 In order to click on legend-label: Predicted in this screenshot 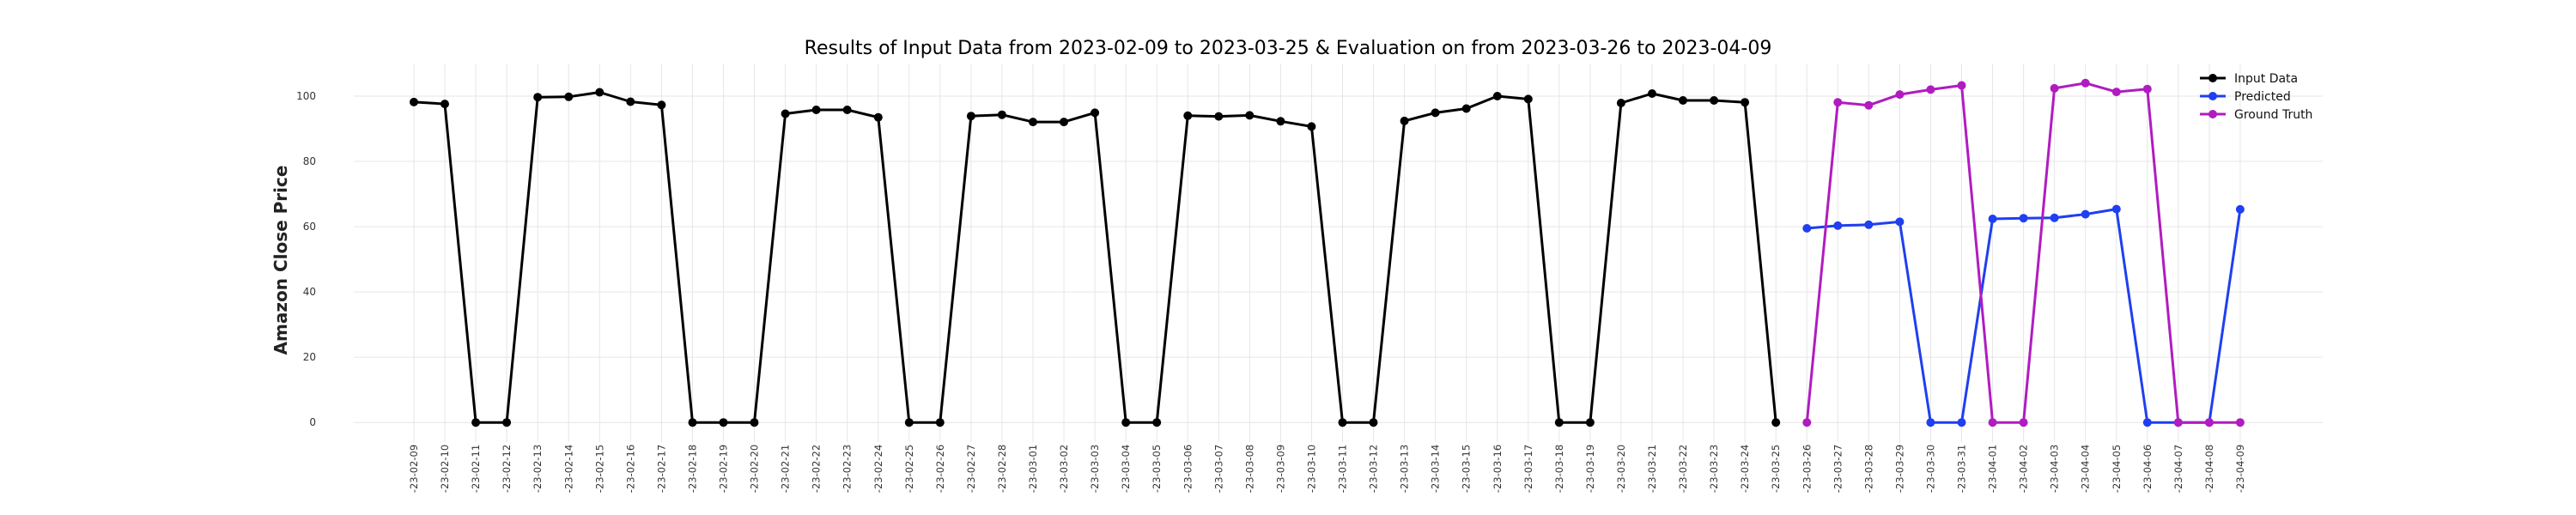, I will do `click(2262, 97)`.